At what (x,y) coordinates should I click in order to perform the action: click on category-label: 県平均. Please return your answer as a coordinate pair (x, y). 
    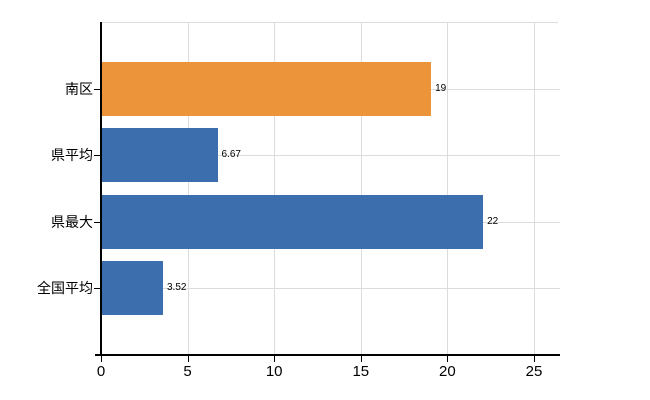
    Looking at the image, I should click on (72, 155).